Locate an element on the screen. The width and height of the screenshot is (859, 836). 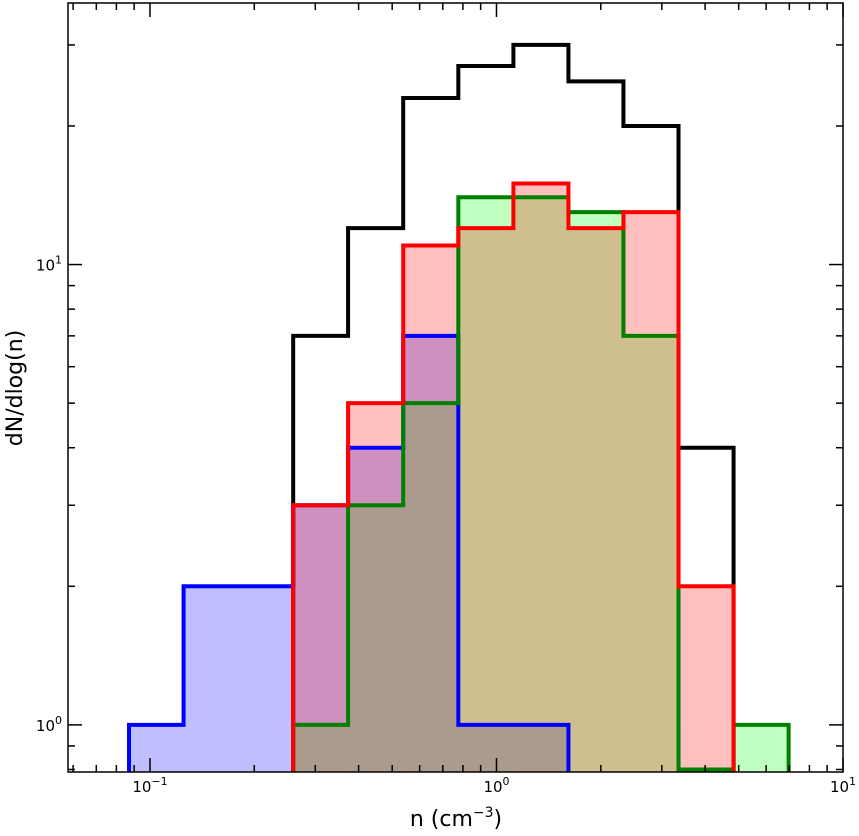
x-tick-label: 10⁰ is located at coordinates (496, 785).